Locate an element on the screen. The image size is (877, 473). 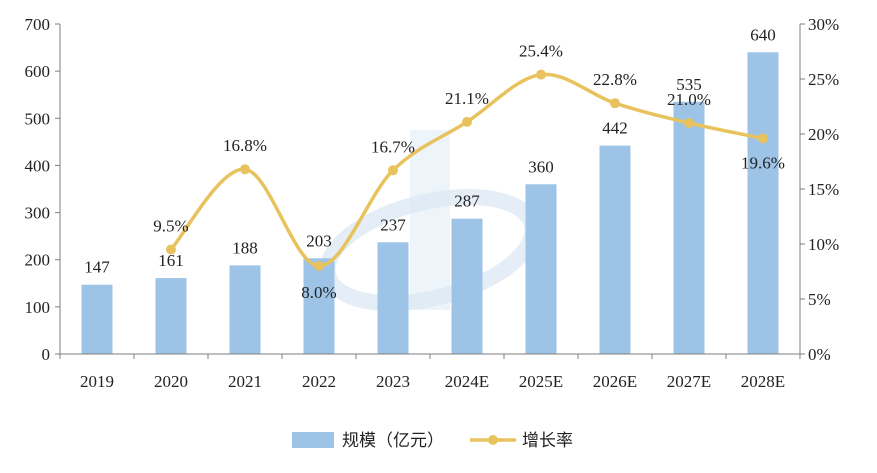
bar-label-2020: 161 is located at coordinates (171, 260).